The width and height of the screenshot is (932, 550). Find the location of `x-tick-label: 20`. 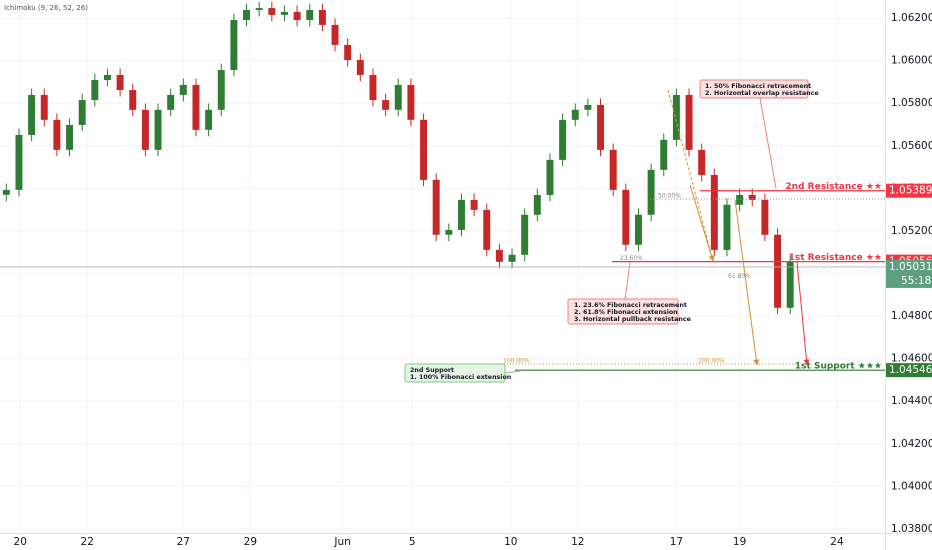

x-tick-label: 20 is located at coordinates (20, 542).